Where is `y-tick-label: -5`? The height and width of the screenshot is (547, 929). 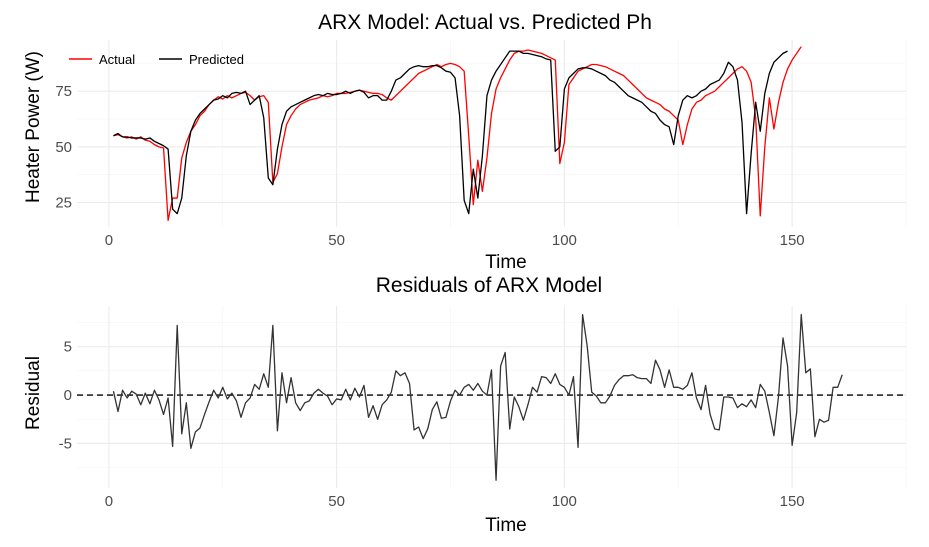
y-tick-label: -5 is located at coordinates (65, 443).